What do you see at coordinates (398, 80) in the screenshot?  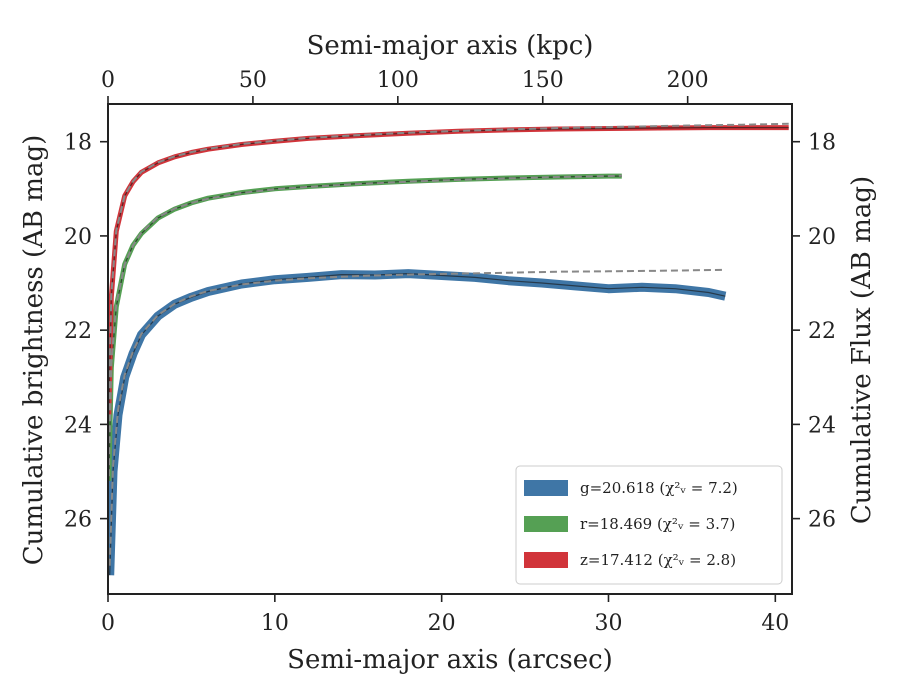 I see `top-x-tick-label: 100` at bounding box center [398, 80].